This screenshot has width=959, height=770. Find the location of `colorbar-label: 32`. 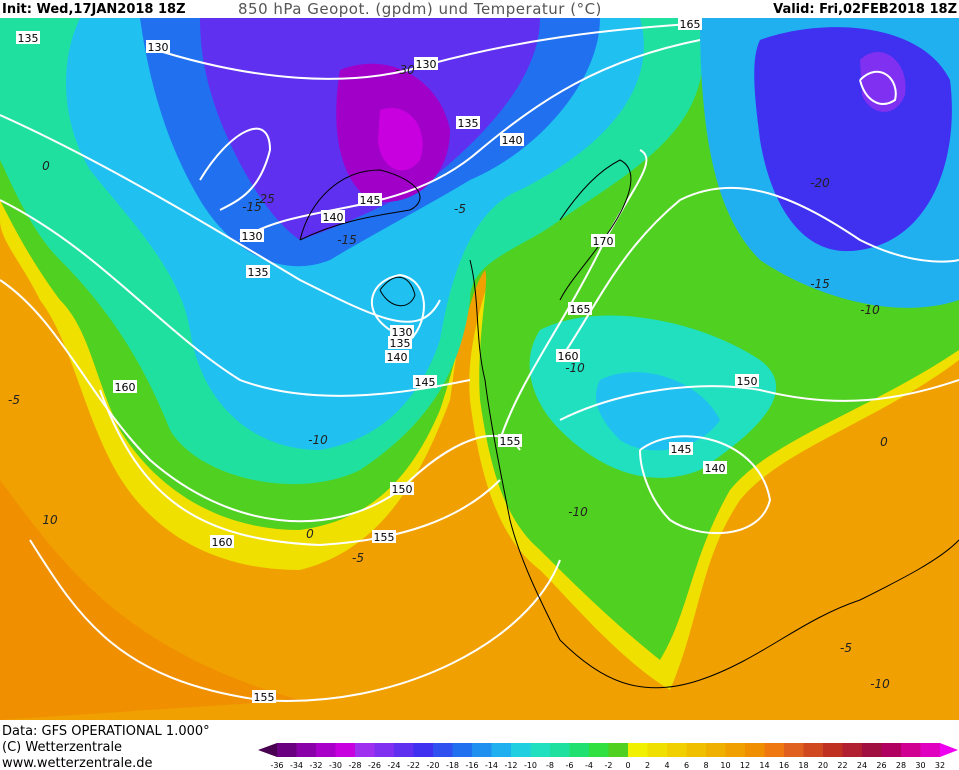

colorbar-label: 32 is located at coordinates (940, 765).